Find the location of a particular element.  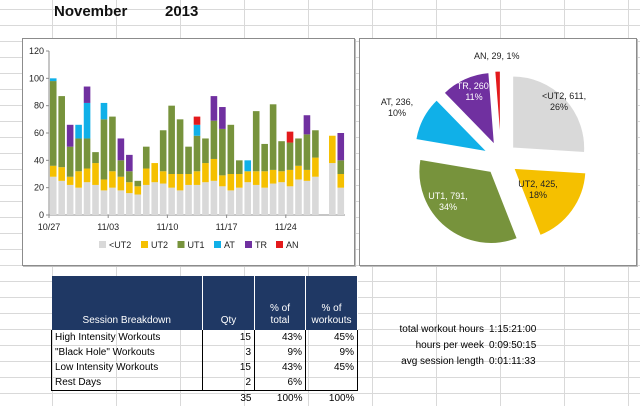

y-tick-label: 60 is located at coordinates (39, 133).